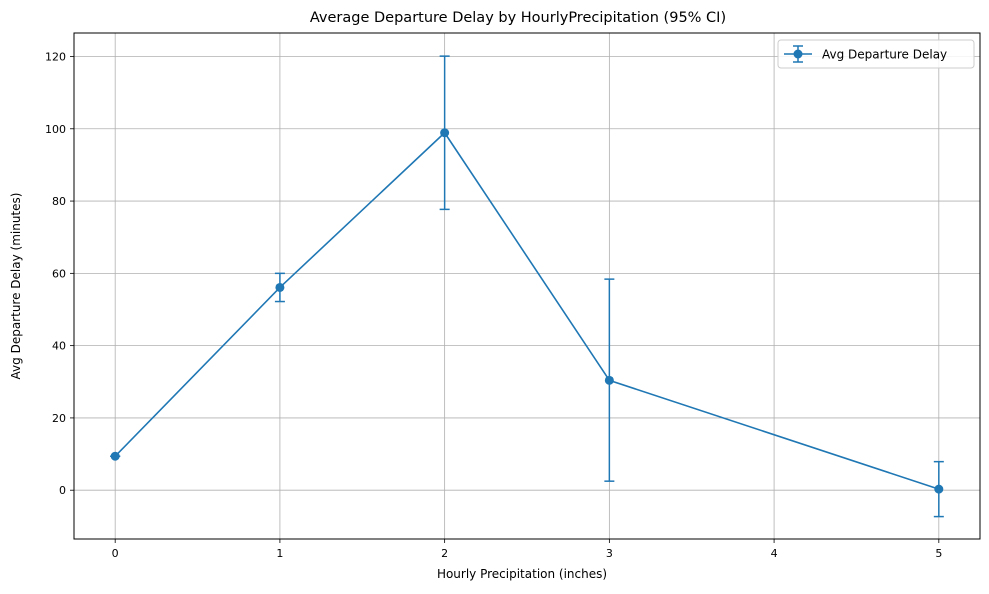 This screenshot has width=989, height=594. What do you see at coordinates (609, 553) in the screenshot?
I see `x-tick-label: 3` at bounding box center [609, 553].